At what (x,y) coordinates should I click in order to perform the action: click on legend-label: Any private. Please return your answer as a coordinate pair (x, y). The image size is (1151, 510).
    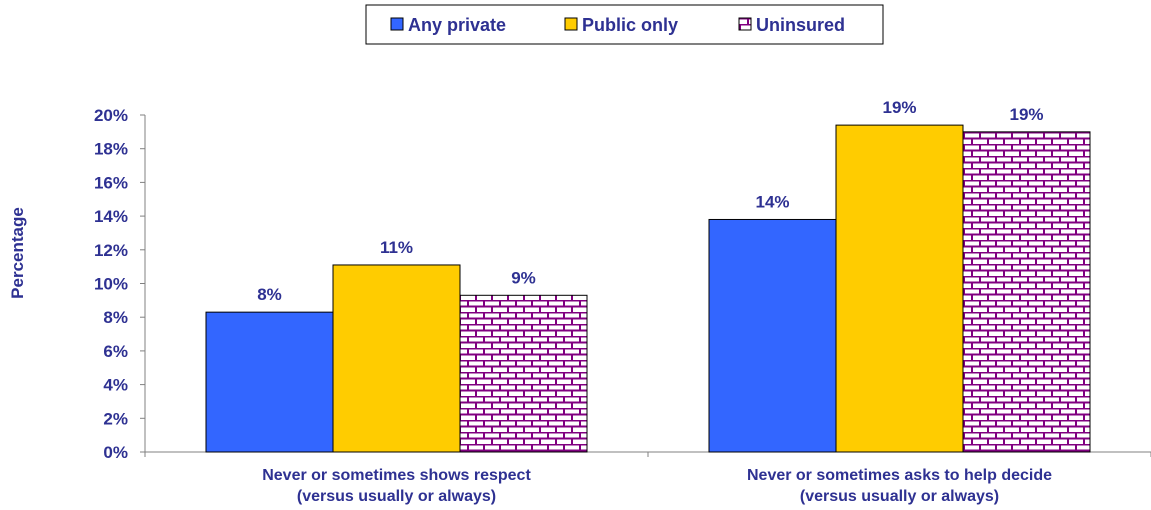
    Looking at the image, I should click on (457, 25).